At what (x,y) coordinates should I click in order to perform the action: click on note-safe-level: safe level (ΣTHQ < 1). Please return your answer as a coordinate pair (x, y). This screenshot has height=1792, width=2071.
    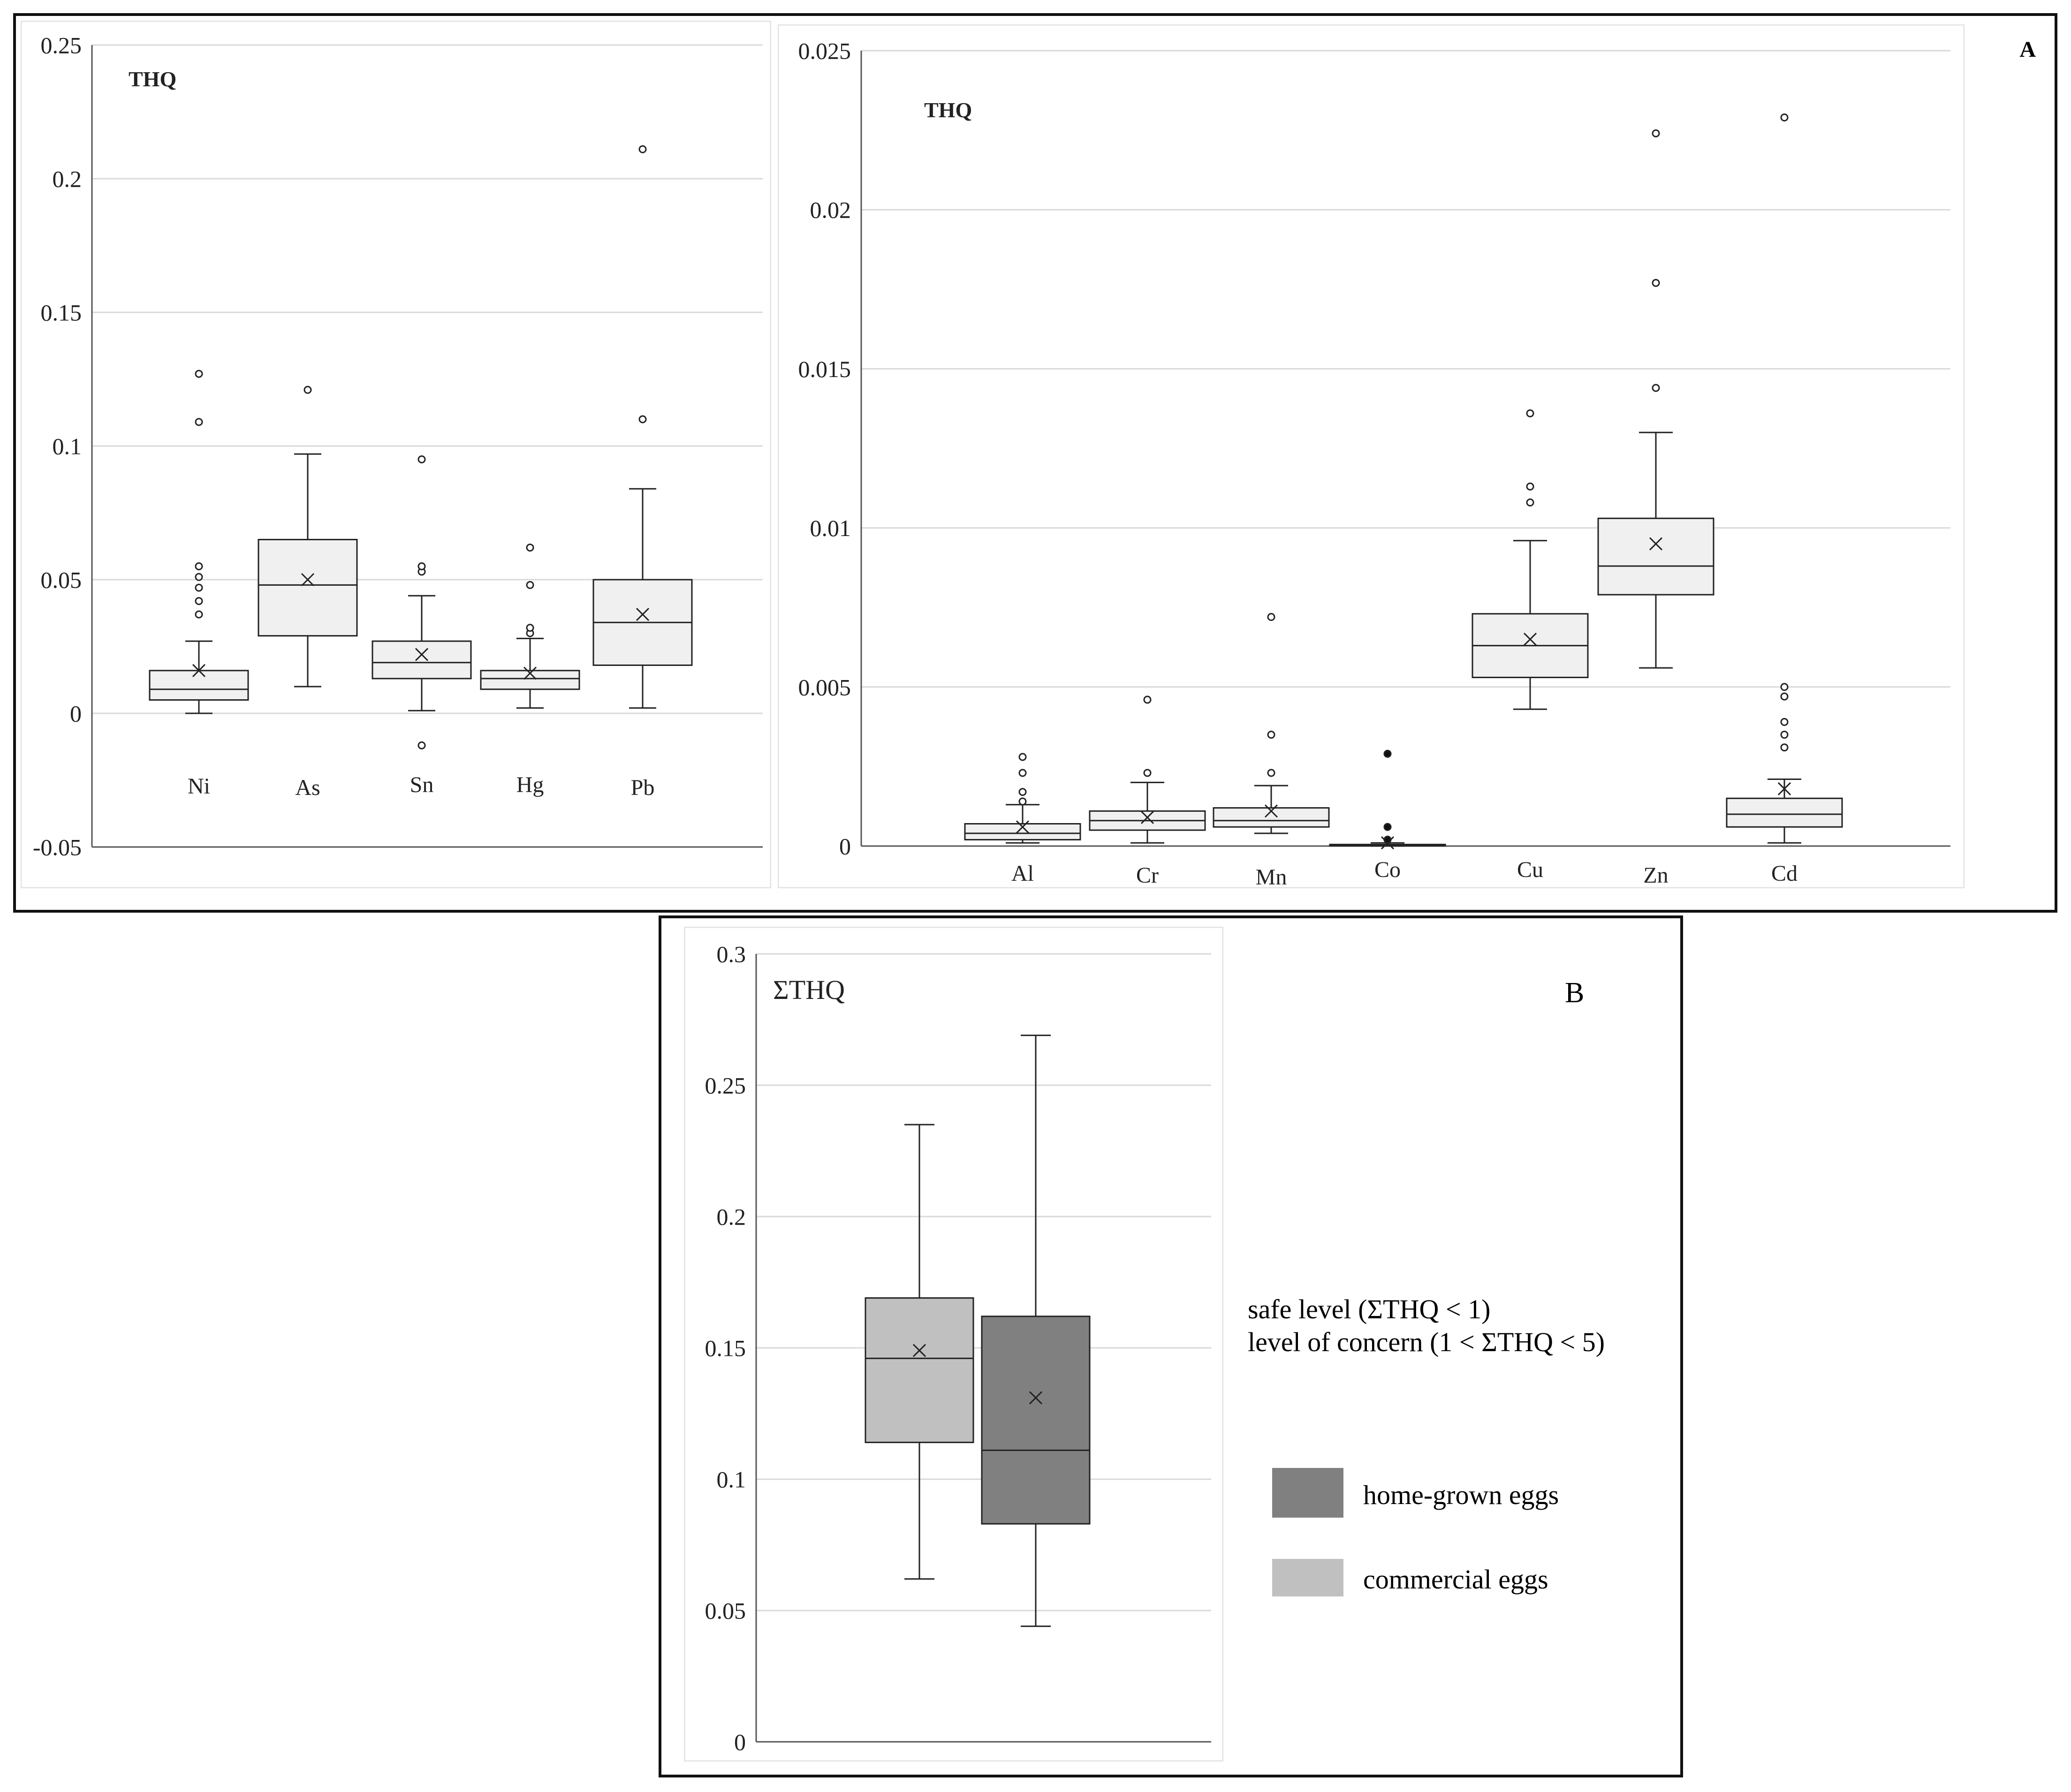
    Looking at the image, I should click on (1369, 1309).